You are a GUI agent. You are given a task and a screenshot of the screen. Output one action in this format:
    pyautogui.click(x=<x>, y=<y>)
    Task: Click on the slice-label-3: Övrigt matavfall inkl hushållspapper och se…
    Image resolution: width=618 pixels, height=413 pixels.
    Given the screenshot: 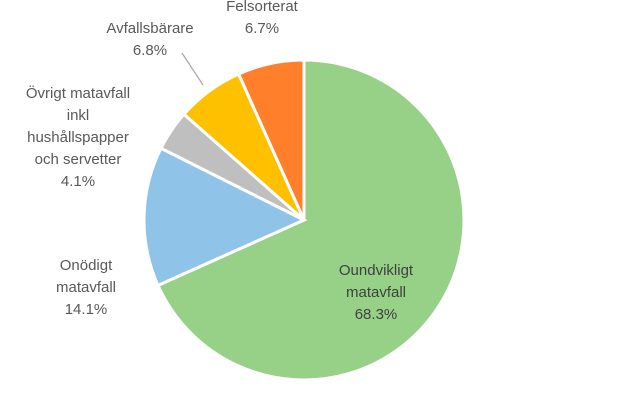 What is the action you would take?
    pyautogui.click(x=78, y=137)
    